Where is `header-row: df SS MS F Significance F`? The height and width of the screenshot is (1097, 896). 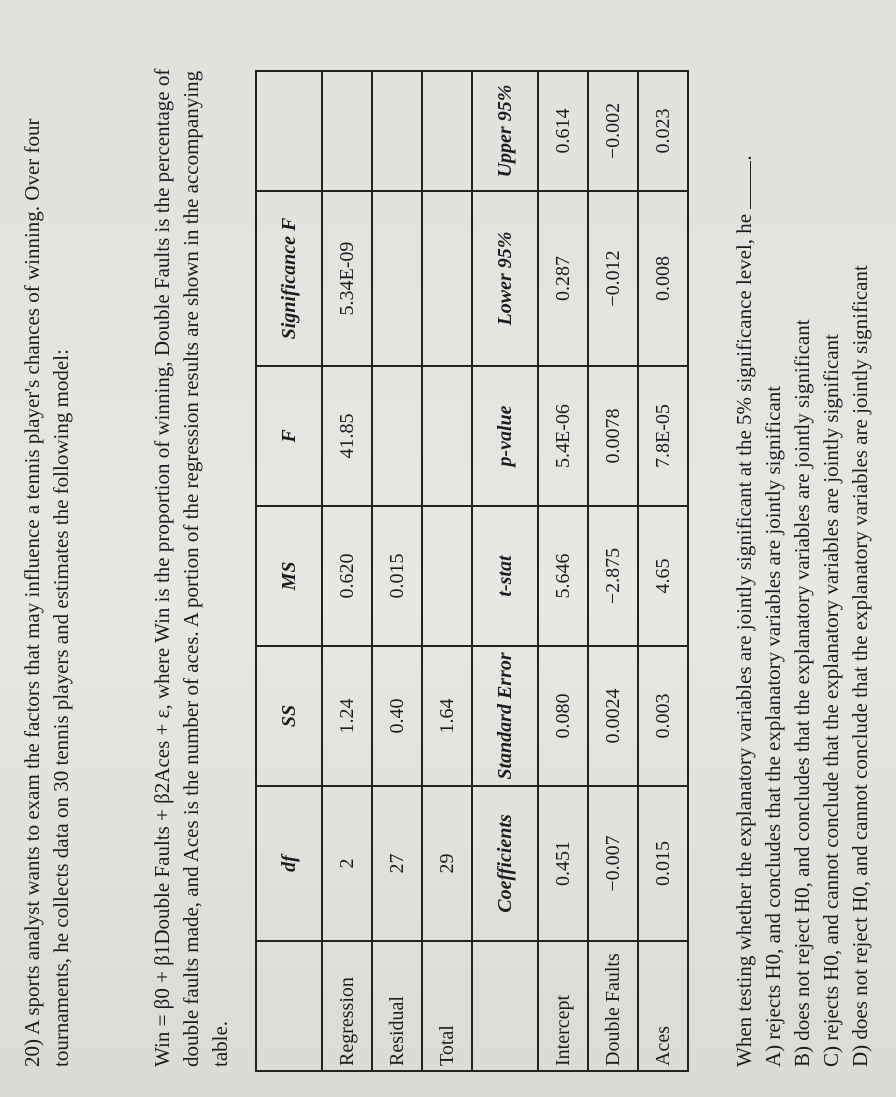
header-row: df SS MS F Significance F is located at coordinates (289, 571).